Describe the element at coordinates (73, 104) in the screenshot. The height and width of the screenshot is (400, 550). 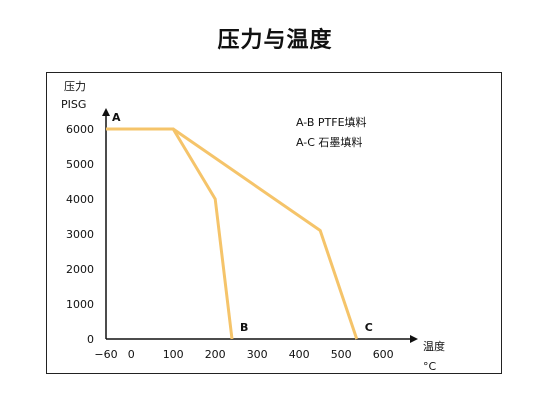
I see `y-axis-label-line2: PISG` at that location.